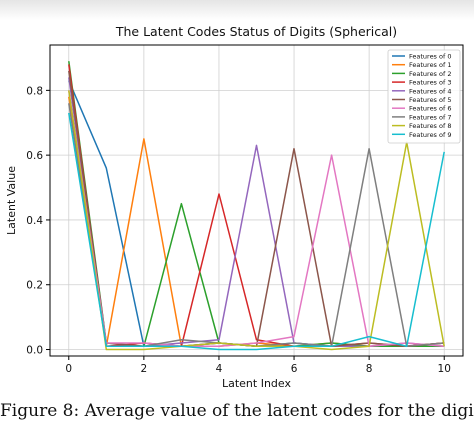 The height and width of the screenshot is (421, 474). What do you see at coordinates (430, 65) in the screenshot?
I see `legend-label-1: Features of 1` at bounding box center [430, 65].